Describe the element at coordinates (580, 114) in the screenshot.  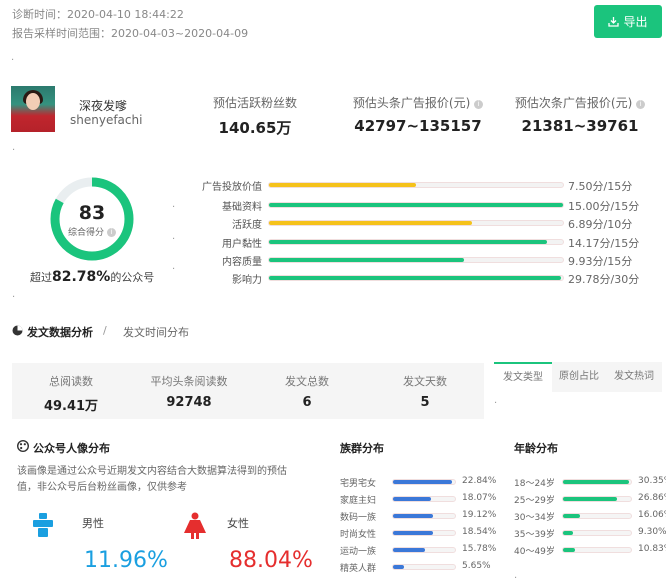
I see `stat-secondary-price: 预估次条广告报价(元) i 21381~39761` at that location.